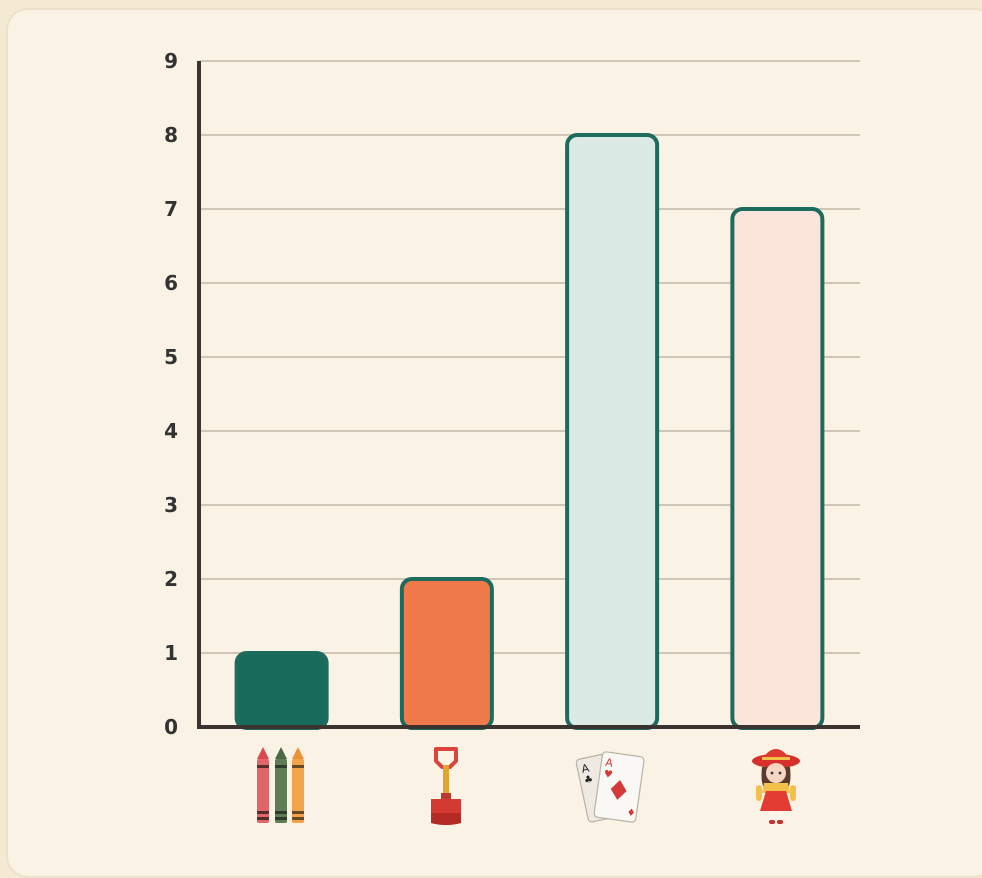 The image size is (982, 878). I want to click on doll-icon, so click(776, 786).